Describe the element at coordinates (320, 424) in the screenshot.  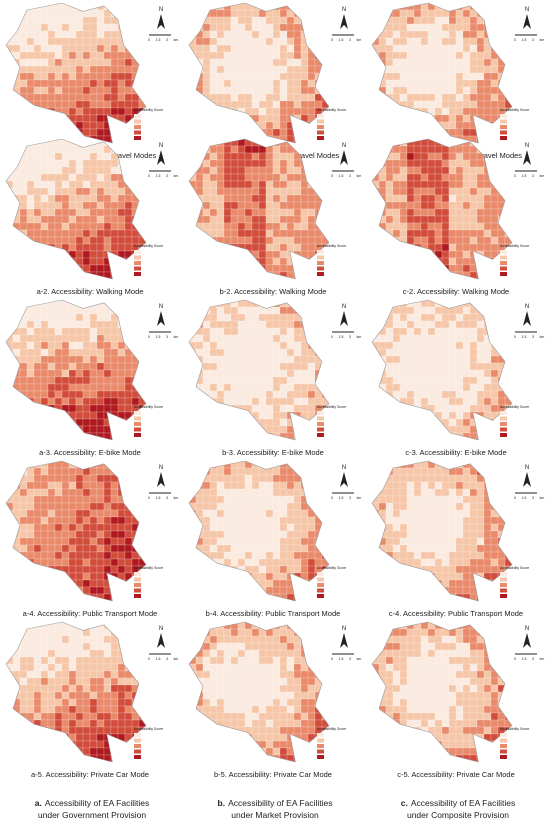
I see `legend-swatch` at that location.